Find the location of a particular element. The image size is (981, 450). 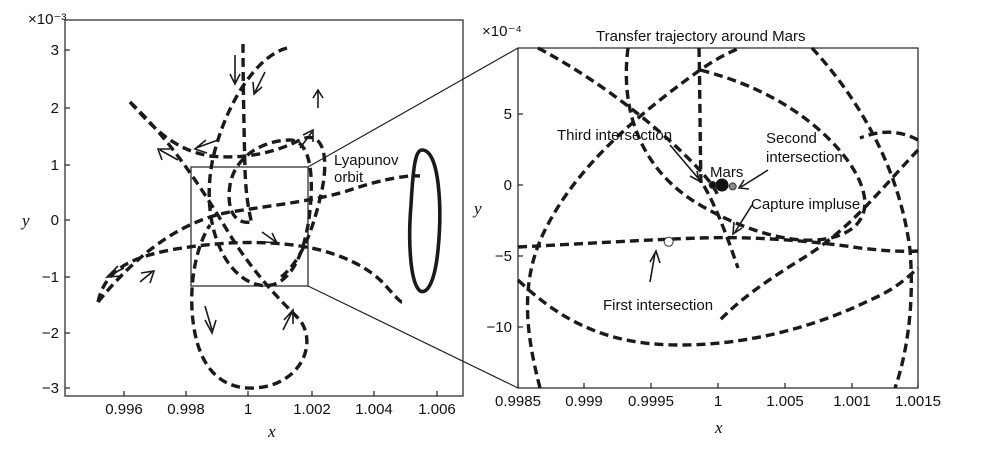

zoom-right-rising is located at coordinates (819, 235).